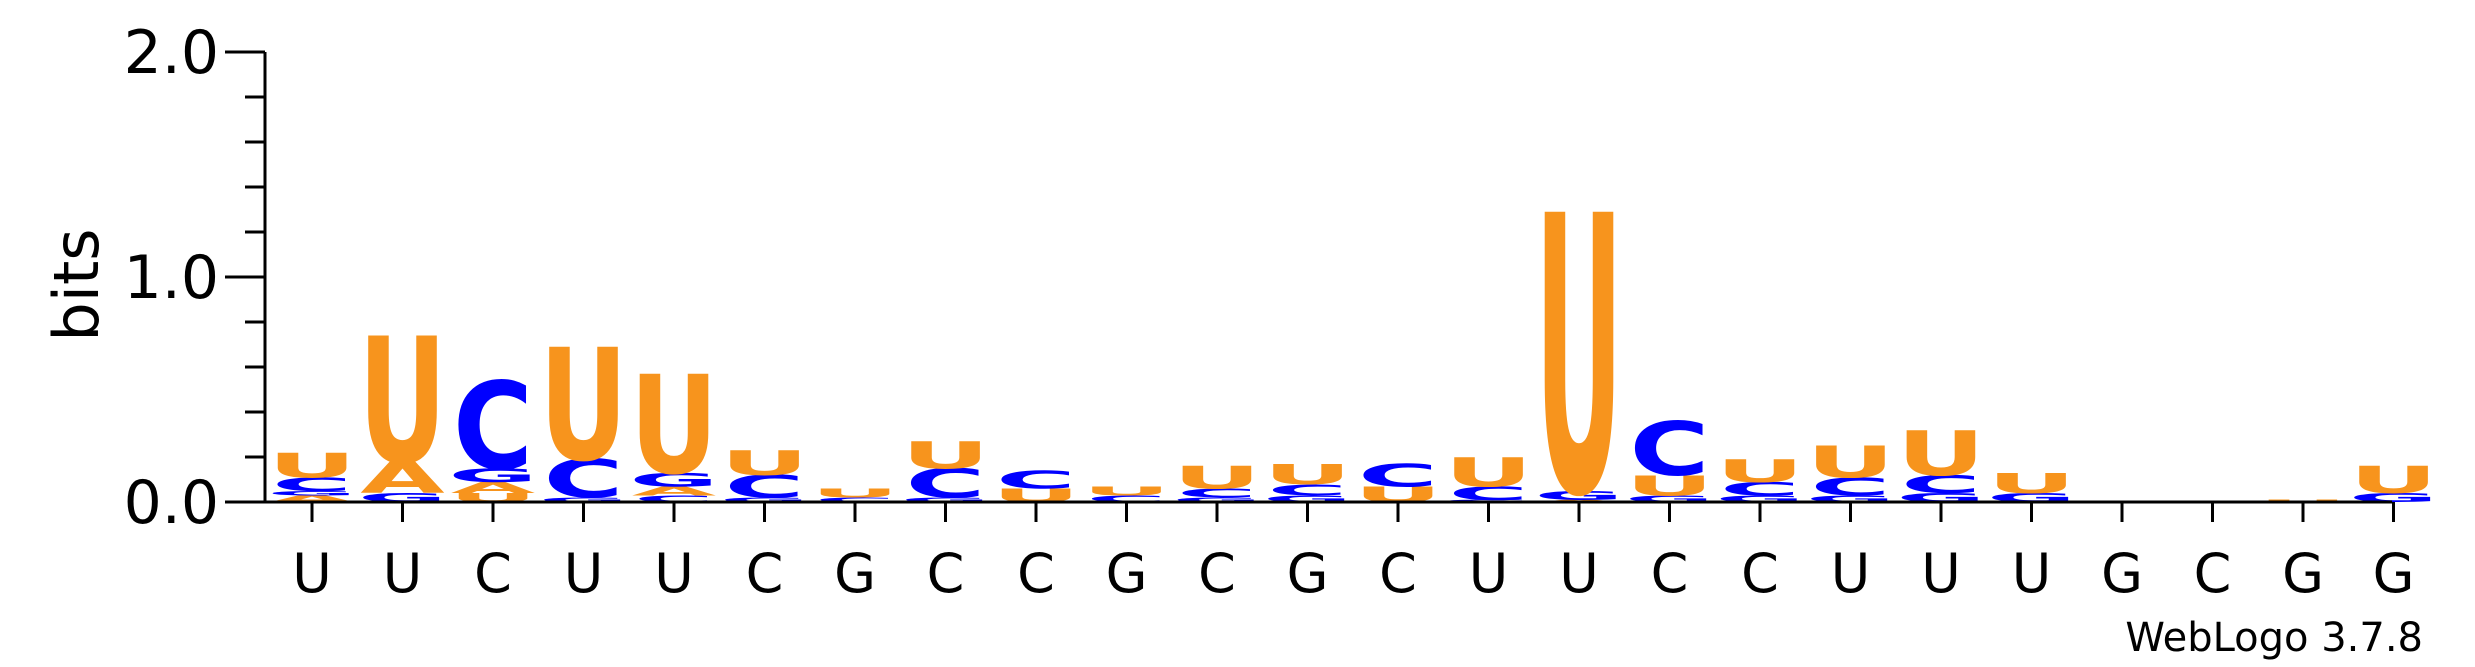  Describe the element at coordinates (171, 278) in the screenshot. I see `y-tick-label: 1.0` at that location.